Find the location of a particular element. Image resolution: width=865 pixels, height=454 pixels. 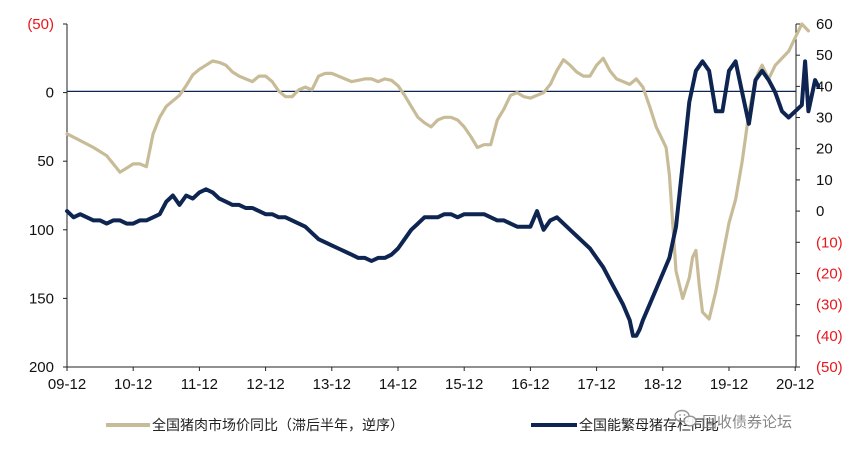

left-tick-label: 50 is located at coordinates (45, 161).